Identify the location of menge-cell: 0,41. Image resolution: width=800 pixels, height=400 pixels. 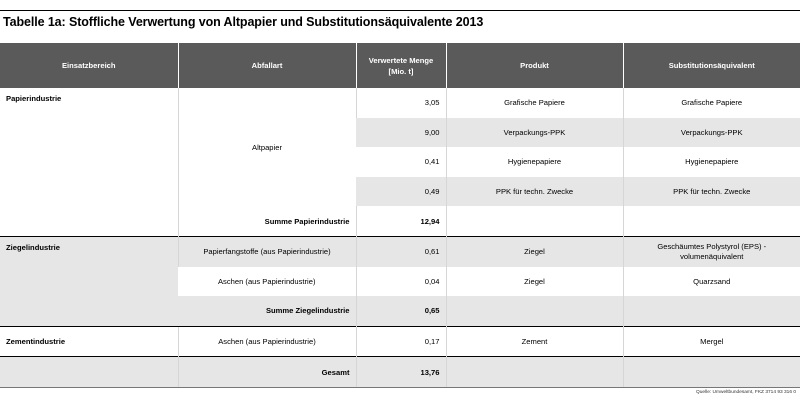
(432, 162).